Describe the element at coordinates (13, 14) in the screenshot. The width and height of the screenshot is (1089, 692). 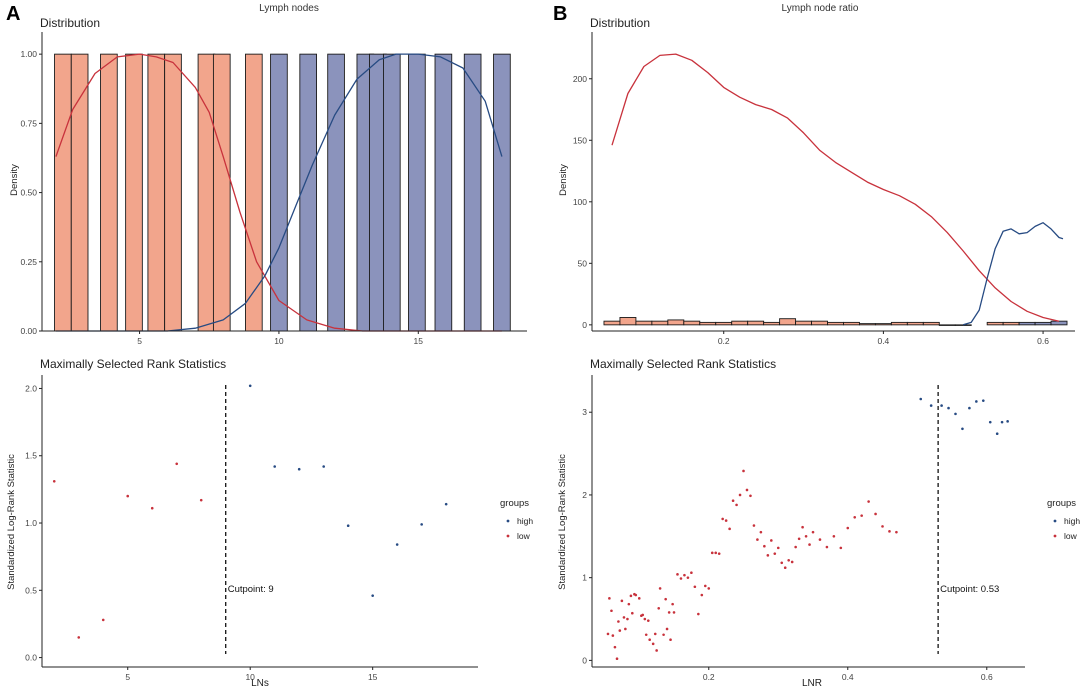
I see `panel-a-letter: A` at that location.